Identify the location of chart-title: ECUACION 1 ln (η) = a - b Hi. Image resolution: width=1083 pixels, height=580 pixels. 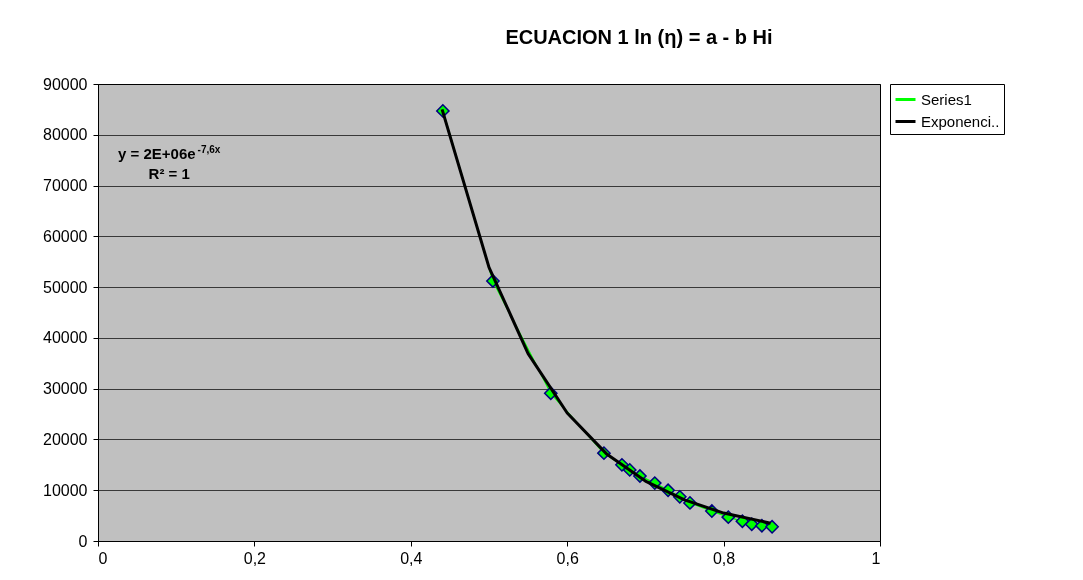
(639, 37).